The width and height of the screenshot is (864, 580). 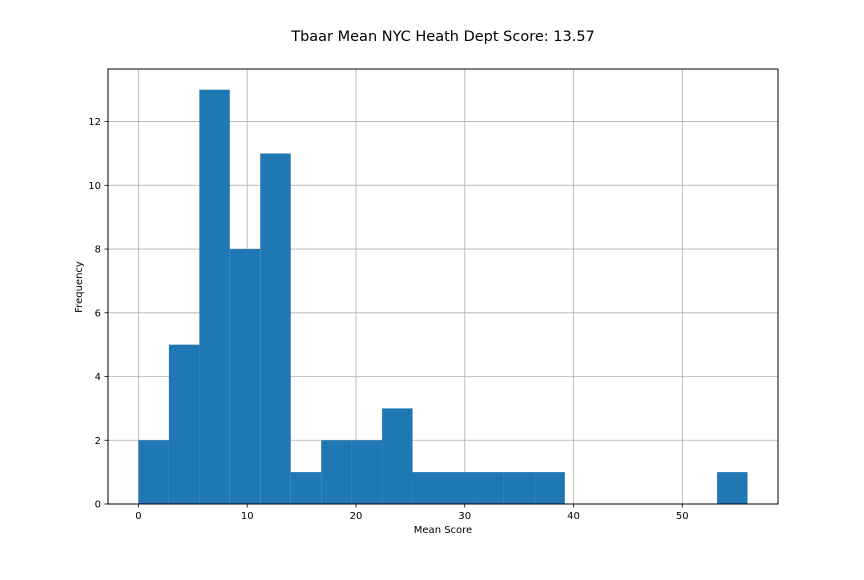 What do you see at coordinates (443, 530) in the screenshot?
I see `x-axis-label: Mean Score` at bounding box center [443, 530].